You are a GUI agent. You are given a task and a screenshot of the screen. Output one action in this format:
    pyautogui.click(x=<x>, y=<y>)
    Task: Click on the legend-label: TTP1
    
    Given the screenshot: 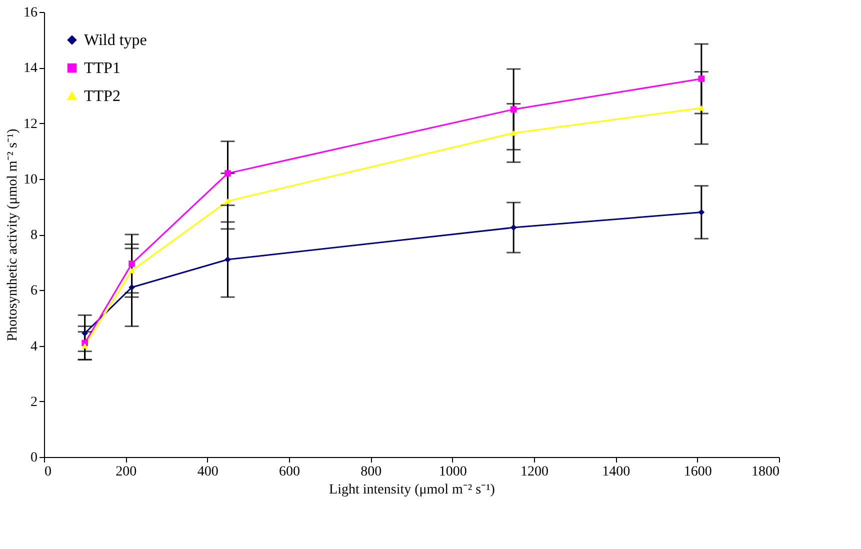 What is the action you would take?
    pyautogui.click(x=102, y=68)
    